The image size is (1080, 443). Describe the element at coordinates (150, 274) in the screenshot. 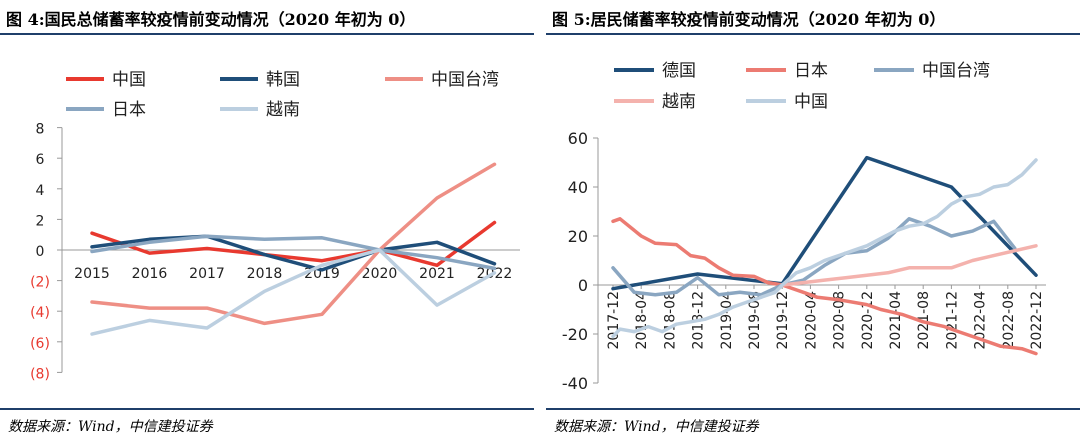

I see `x-tick-label: 2016` at that location.